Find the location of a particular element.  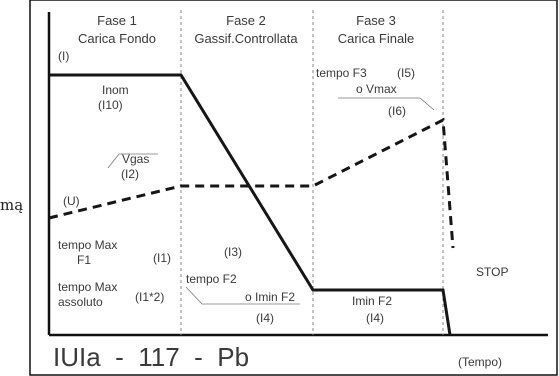

time-axis-label: (Tempo) is located at coordinates (480, 362).